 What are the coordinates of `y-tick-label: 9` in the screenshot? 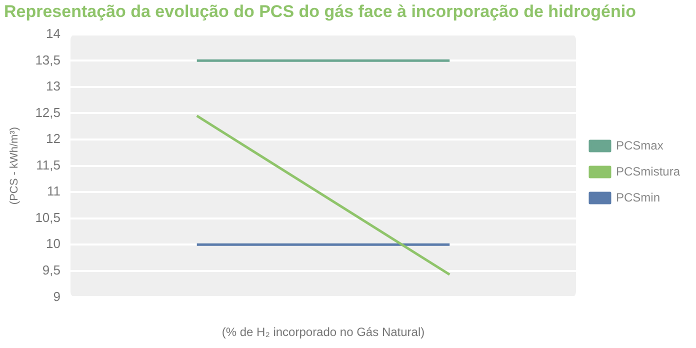 It's located at (56, 296).